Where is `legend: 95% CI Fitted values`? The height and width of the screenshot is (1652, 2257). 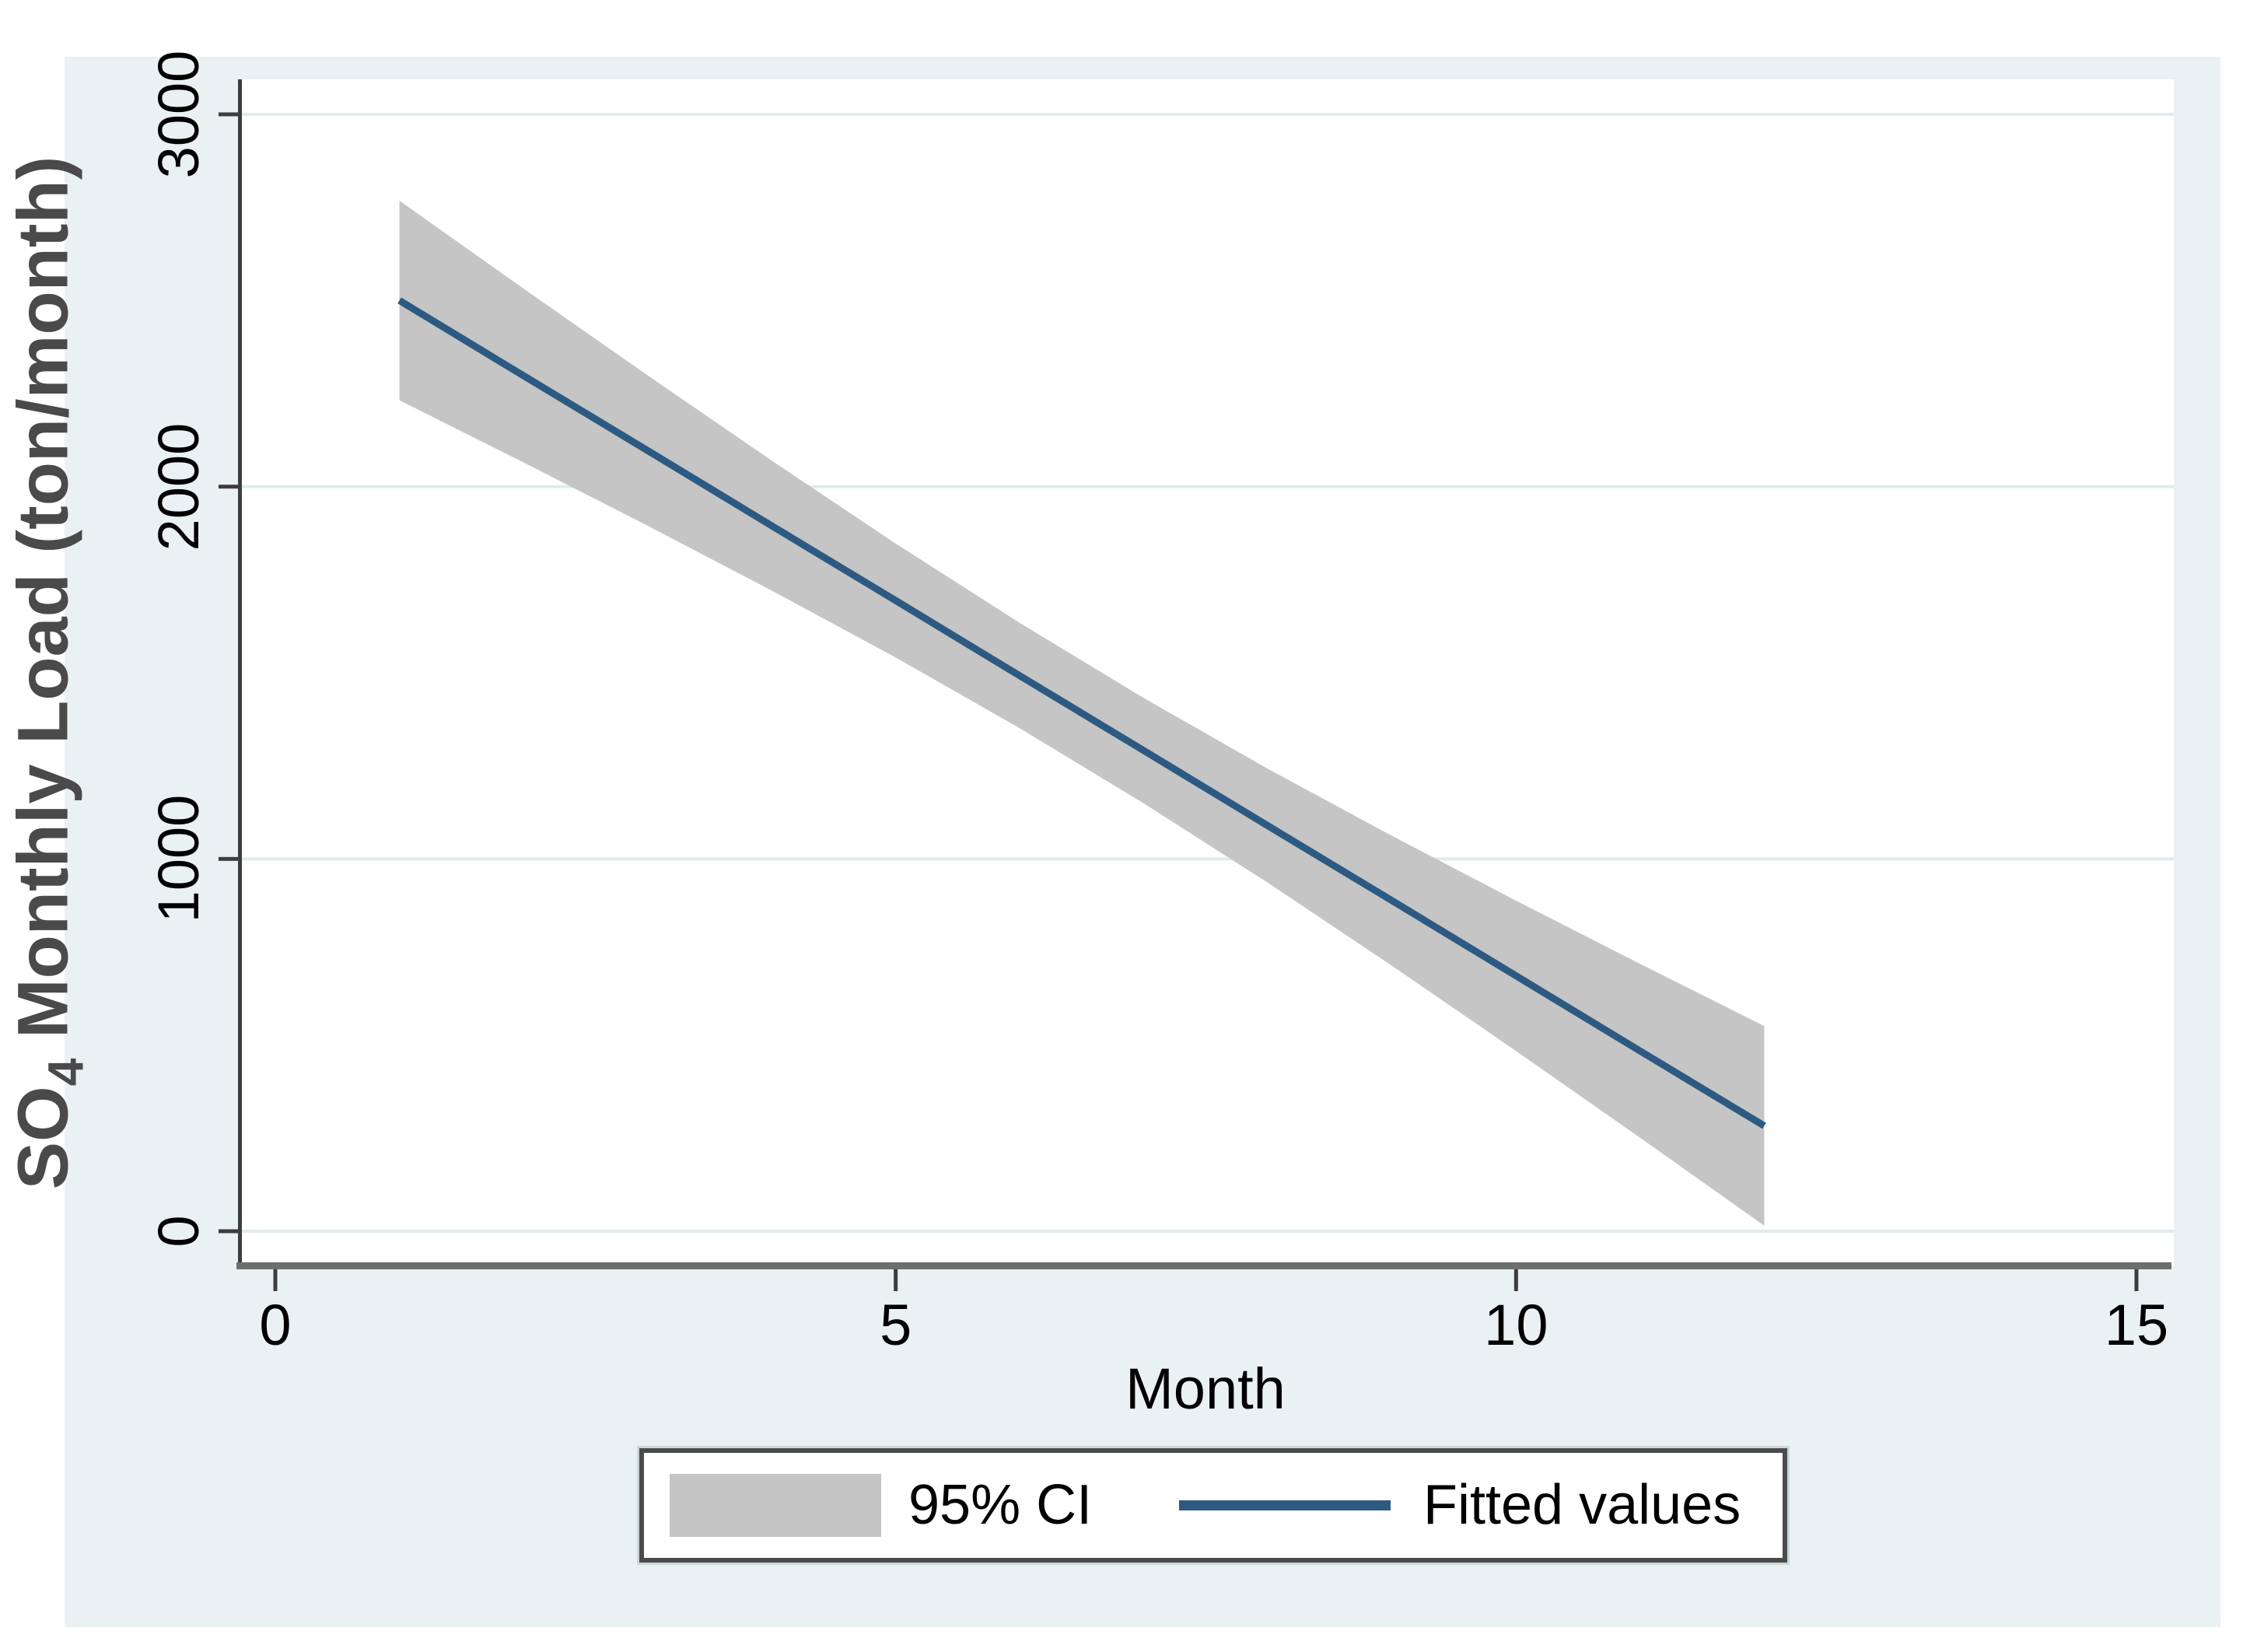 legend: 95% CI Fitted values is located at coordinates (1213, 1506).